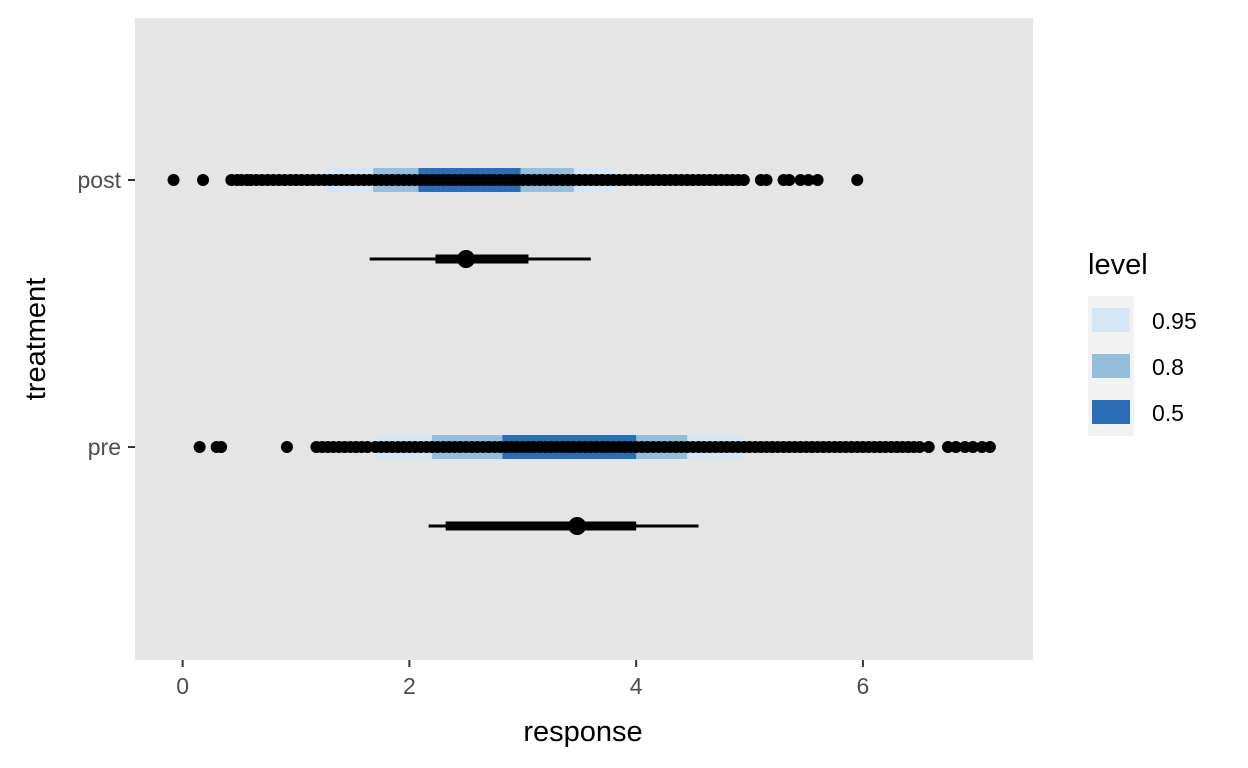 The height and width of the screenshot is (768, 1248). What do you see at coordinates (636, 686) in the screenshot?
I see `x-tick-label-4: 4` at bounding box center [636, 686].